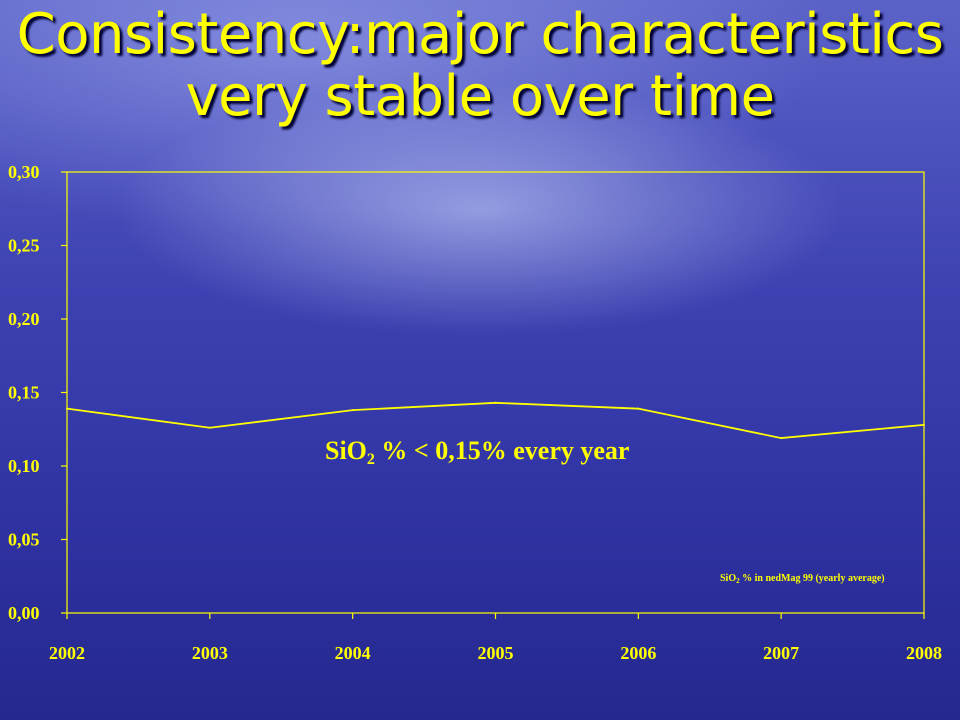 The image size is (960, 720). Describe the element at coordinates (24, 393) in the screenshot. I see `y-tick-label: 0,15` at that location.